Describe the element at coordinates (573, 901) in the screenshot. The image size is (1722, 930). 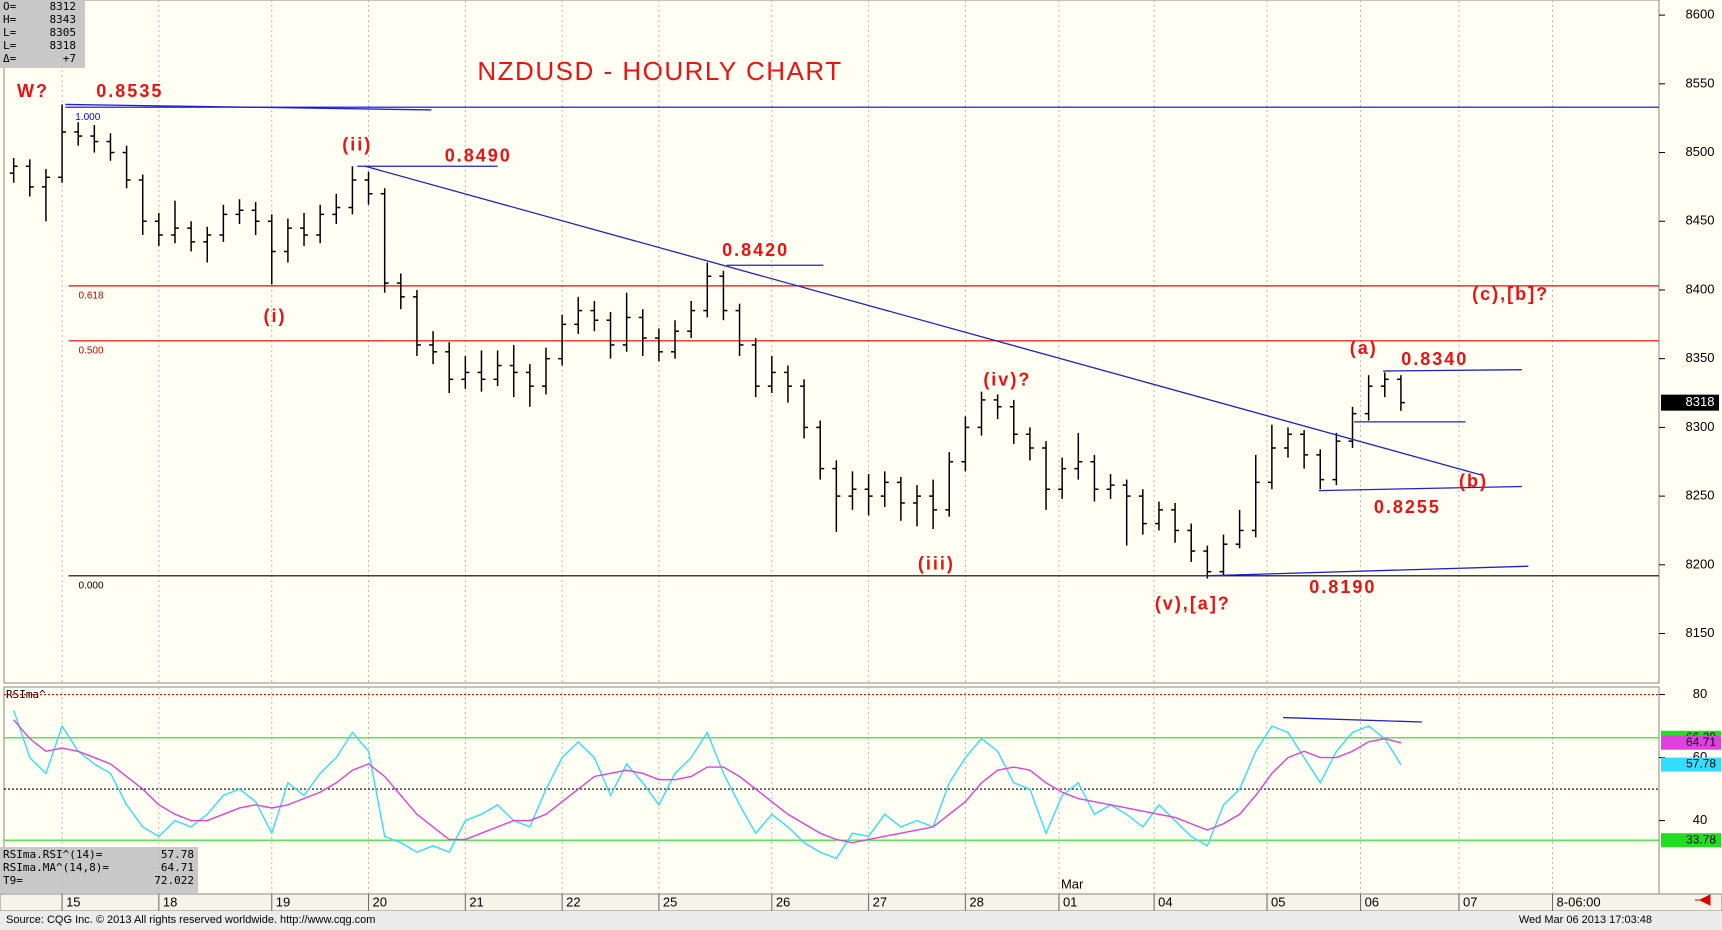
I see `x-tick-label: 22` at that location.